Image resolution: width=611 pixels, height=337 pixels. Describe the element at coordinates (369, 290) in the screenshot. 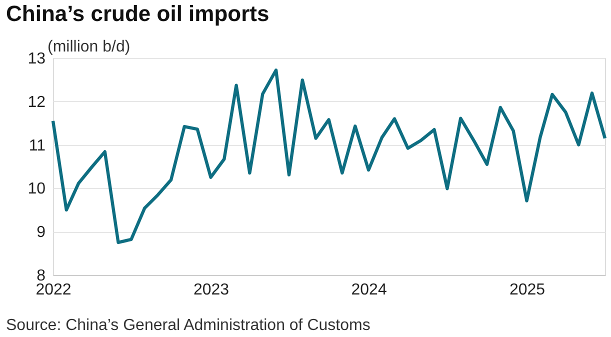

I see `x-tick-label: 2024` at that location.